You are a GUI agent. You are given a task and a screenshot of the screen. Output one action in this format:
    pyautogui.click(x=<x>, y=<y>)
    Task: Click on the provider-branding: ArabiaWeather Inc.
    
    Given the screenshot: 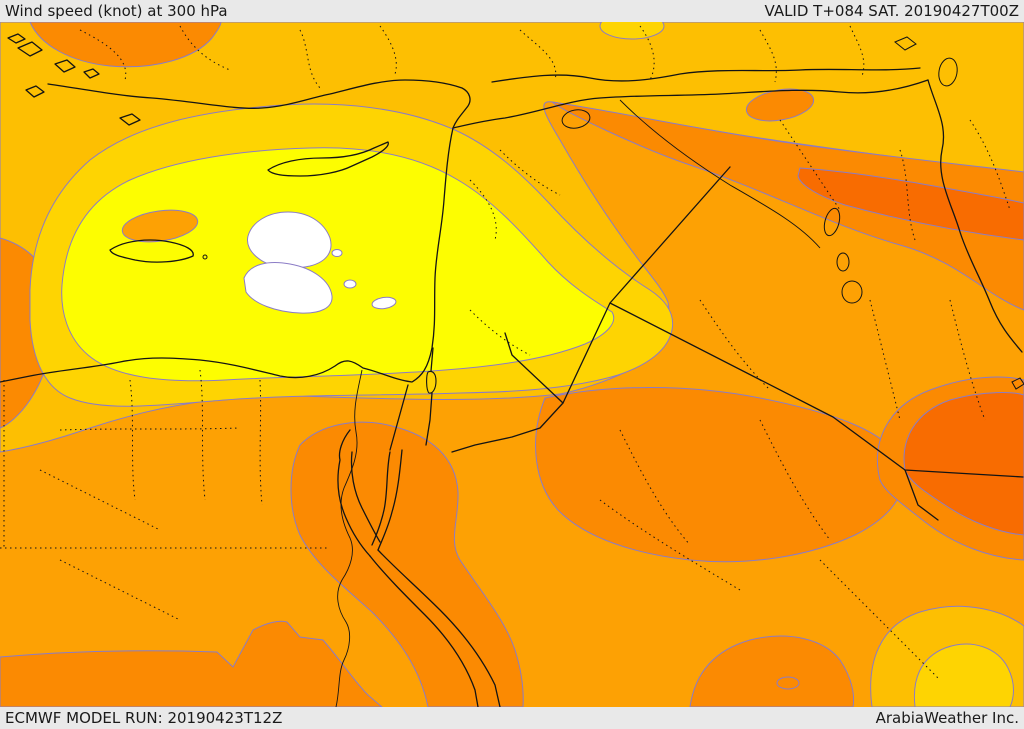 What is the action you would take?
    pyautogui.click(x=947, y=718)
    